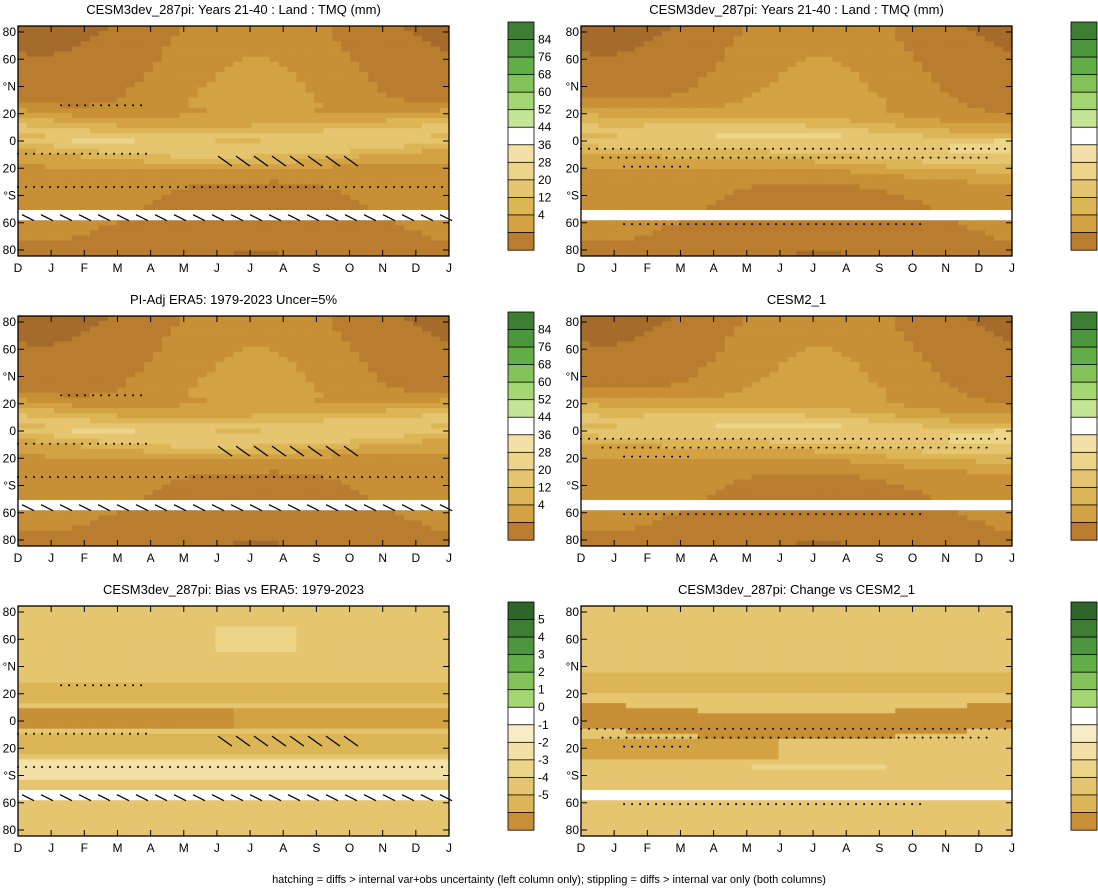 The height and width of the screenshot is (891, 1098). What do you see at coordinates (545, 75) in the screenshot?
I see `colorbar-label: 68` at bounding box center [545, 75].